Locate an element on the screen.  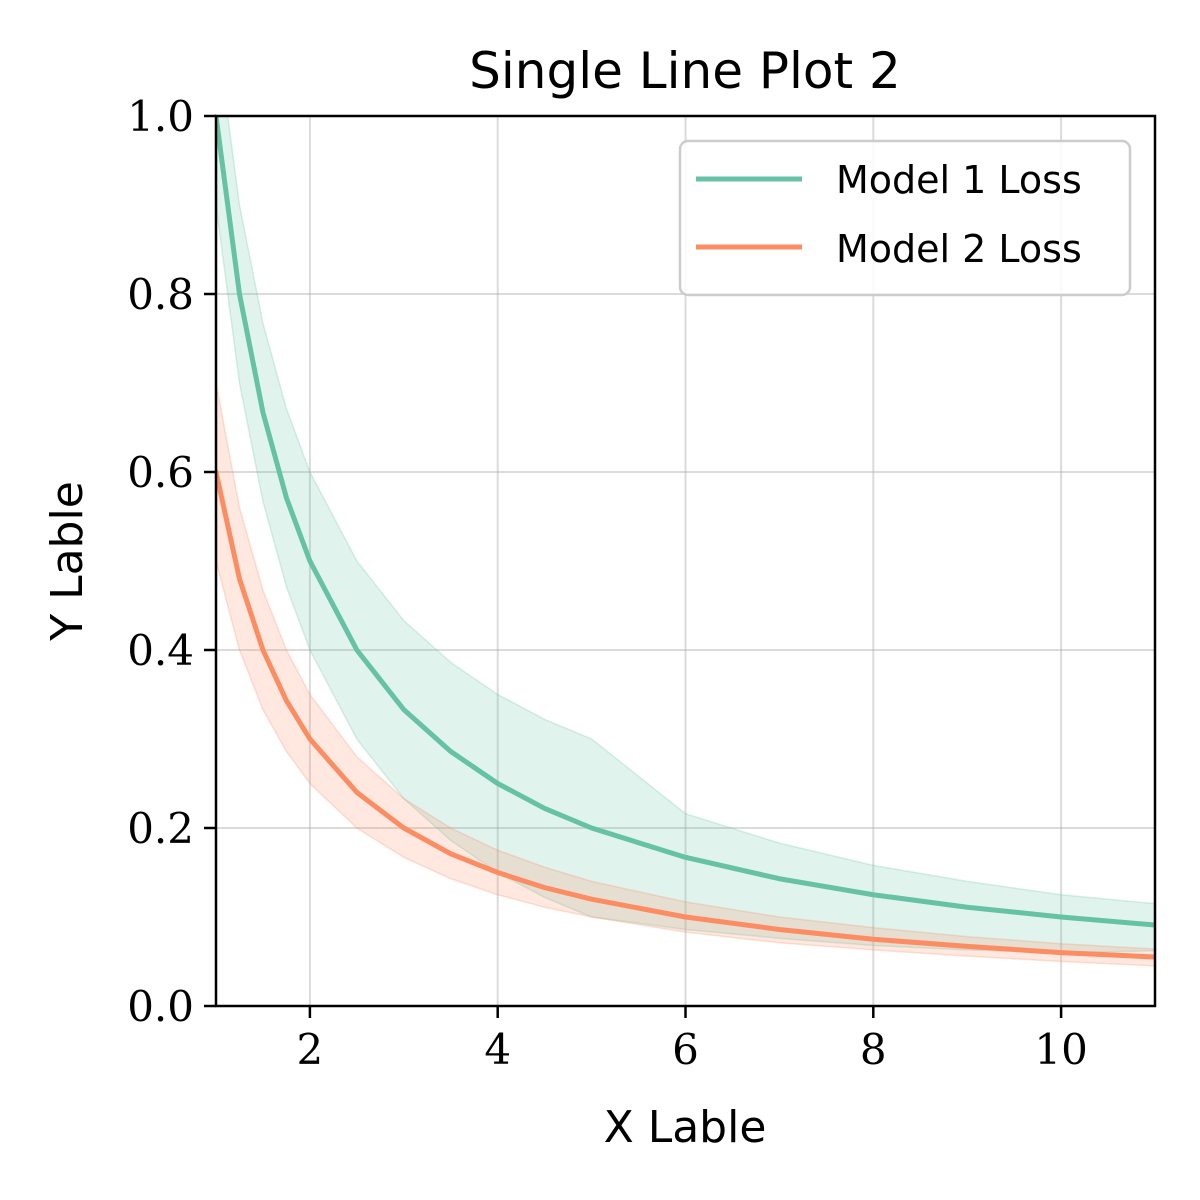
x-tick-label: 8 is located at coordinates (873, 1049).